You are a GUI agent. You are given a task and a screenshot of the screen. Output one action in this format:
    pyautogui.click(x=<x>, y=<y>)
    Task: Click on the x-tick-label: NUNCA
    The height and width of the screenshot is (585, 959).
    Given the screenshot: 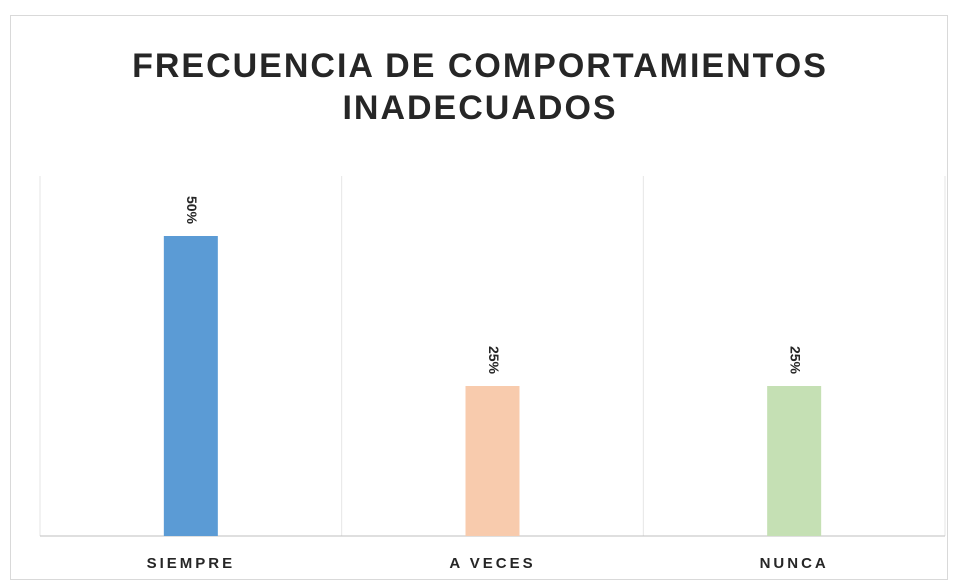 What is the action you would take?
    pyautogui.click(x=794, y=563)
    